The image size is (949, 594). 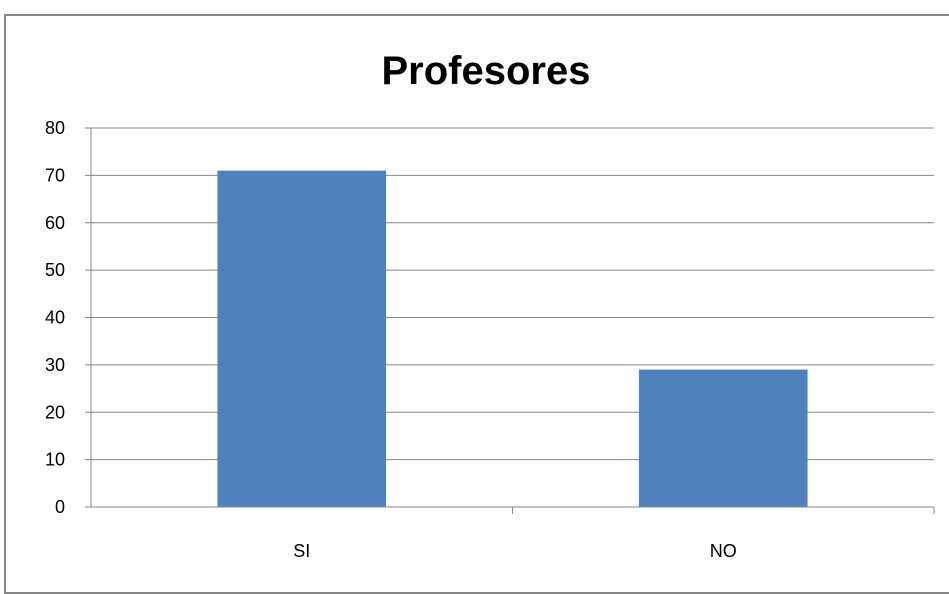 I want to click on y-tick-label: 20, so click(x=55, y=412).